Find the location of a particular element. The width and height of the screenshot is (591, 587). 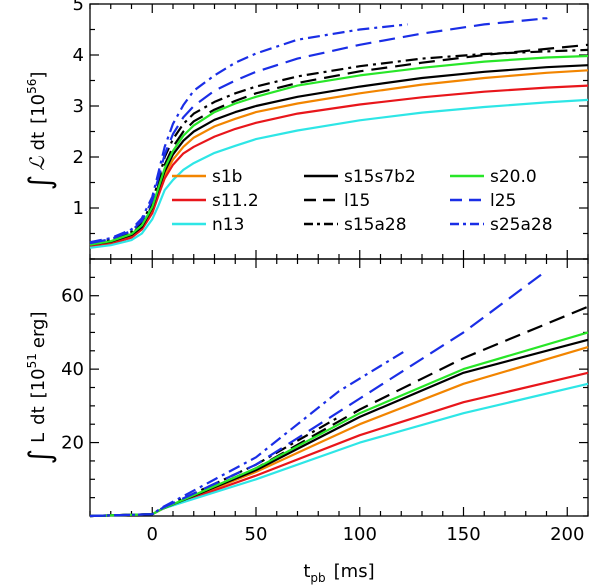

xlabel-sub: pb is located at coordinates (317, 578).